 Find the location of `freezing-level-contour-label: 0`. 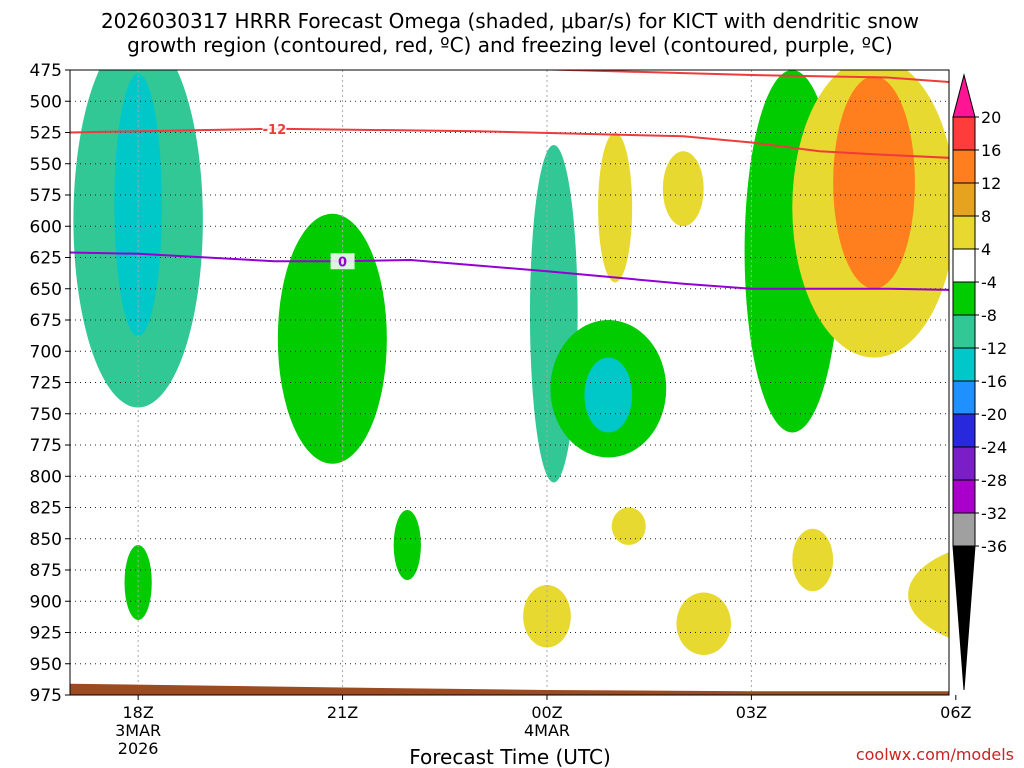

freezing-level-contour-label: 0 is located at coordinates (342, 262).